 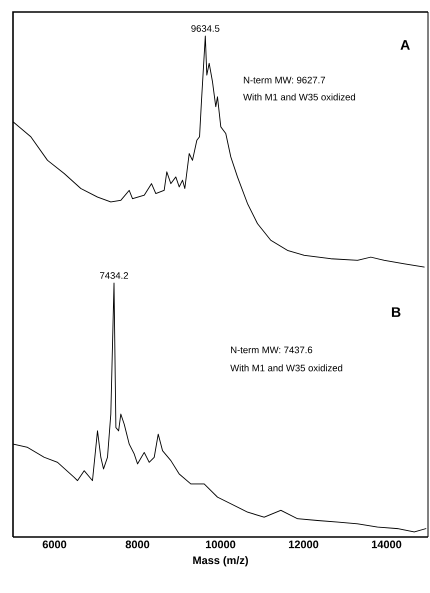 What do you see at coordinates (220, 561) in the screenshot?
I see `x-axis-title: Mass (m/z)` at bounding box center [220, 561].